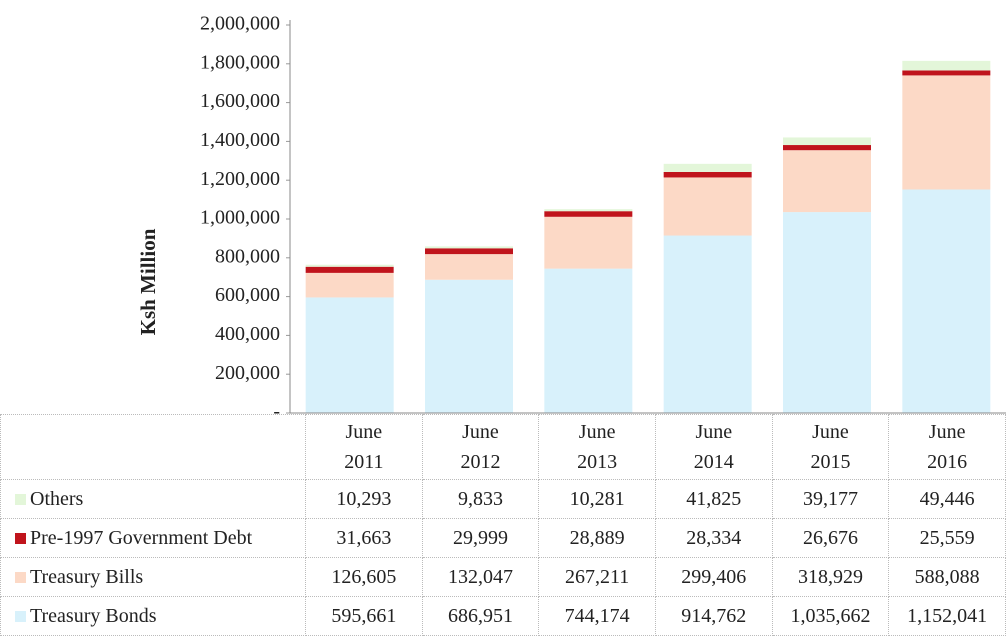  I want to click on y-tick-label: 800,000, so click(247, 256).